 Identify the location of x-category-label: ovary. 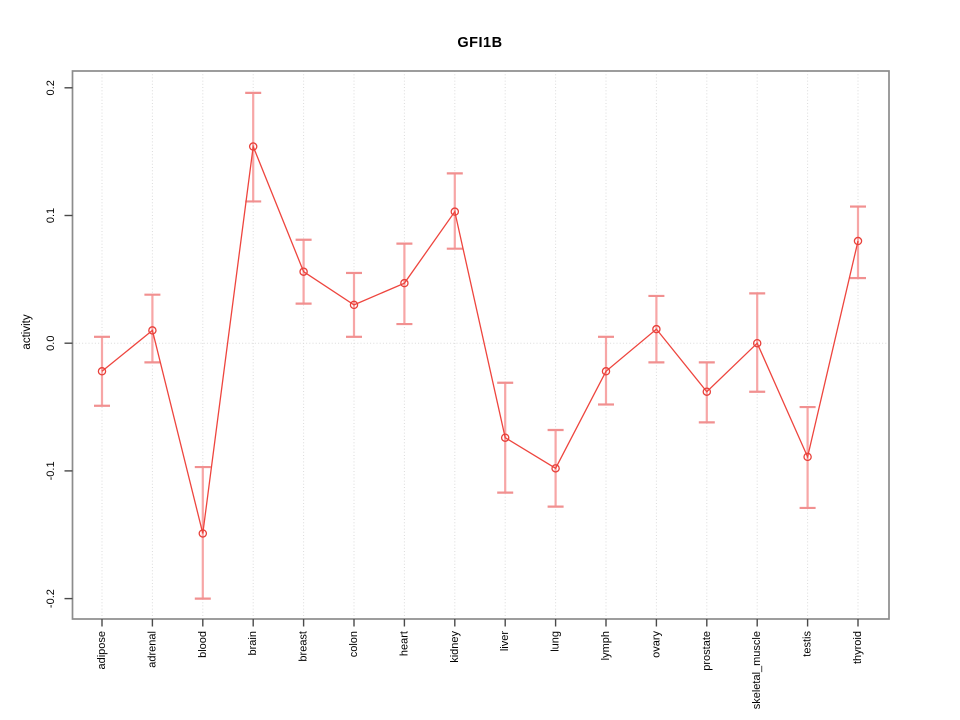
(656, 644).